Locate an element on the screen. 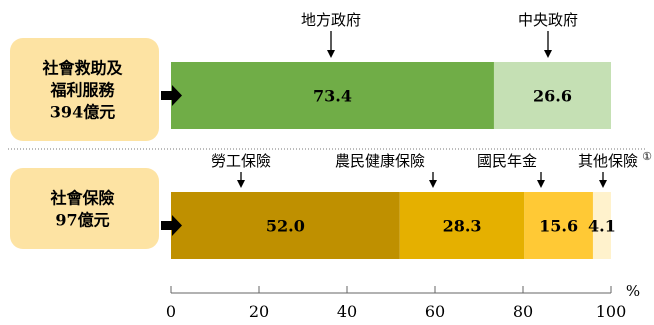  series-label: 地方政府 is located at coordinates (331, 20).